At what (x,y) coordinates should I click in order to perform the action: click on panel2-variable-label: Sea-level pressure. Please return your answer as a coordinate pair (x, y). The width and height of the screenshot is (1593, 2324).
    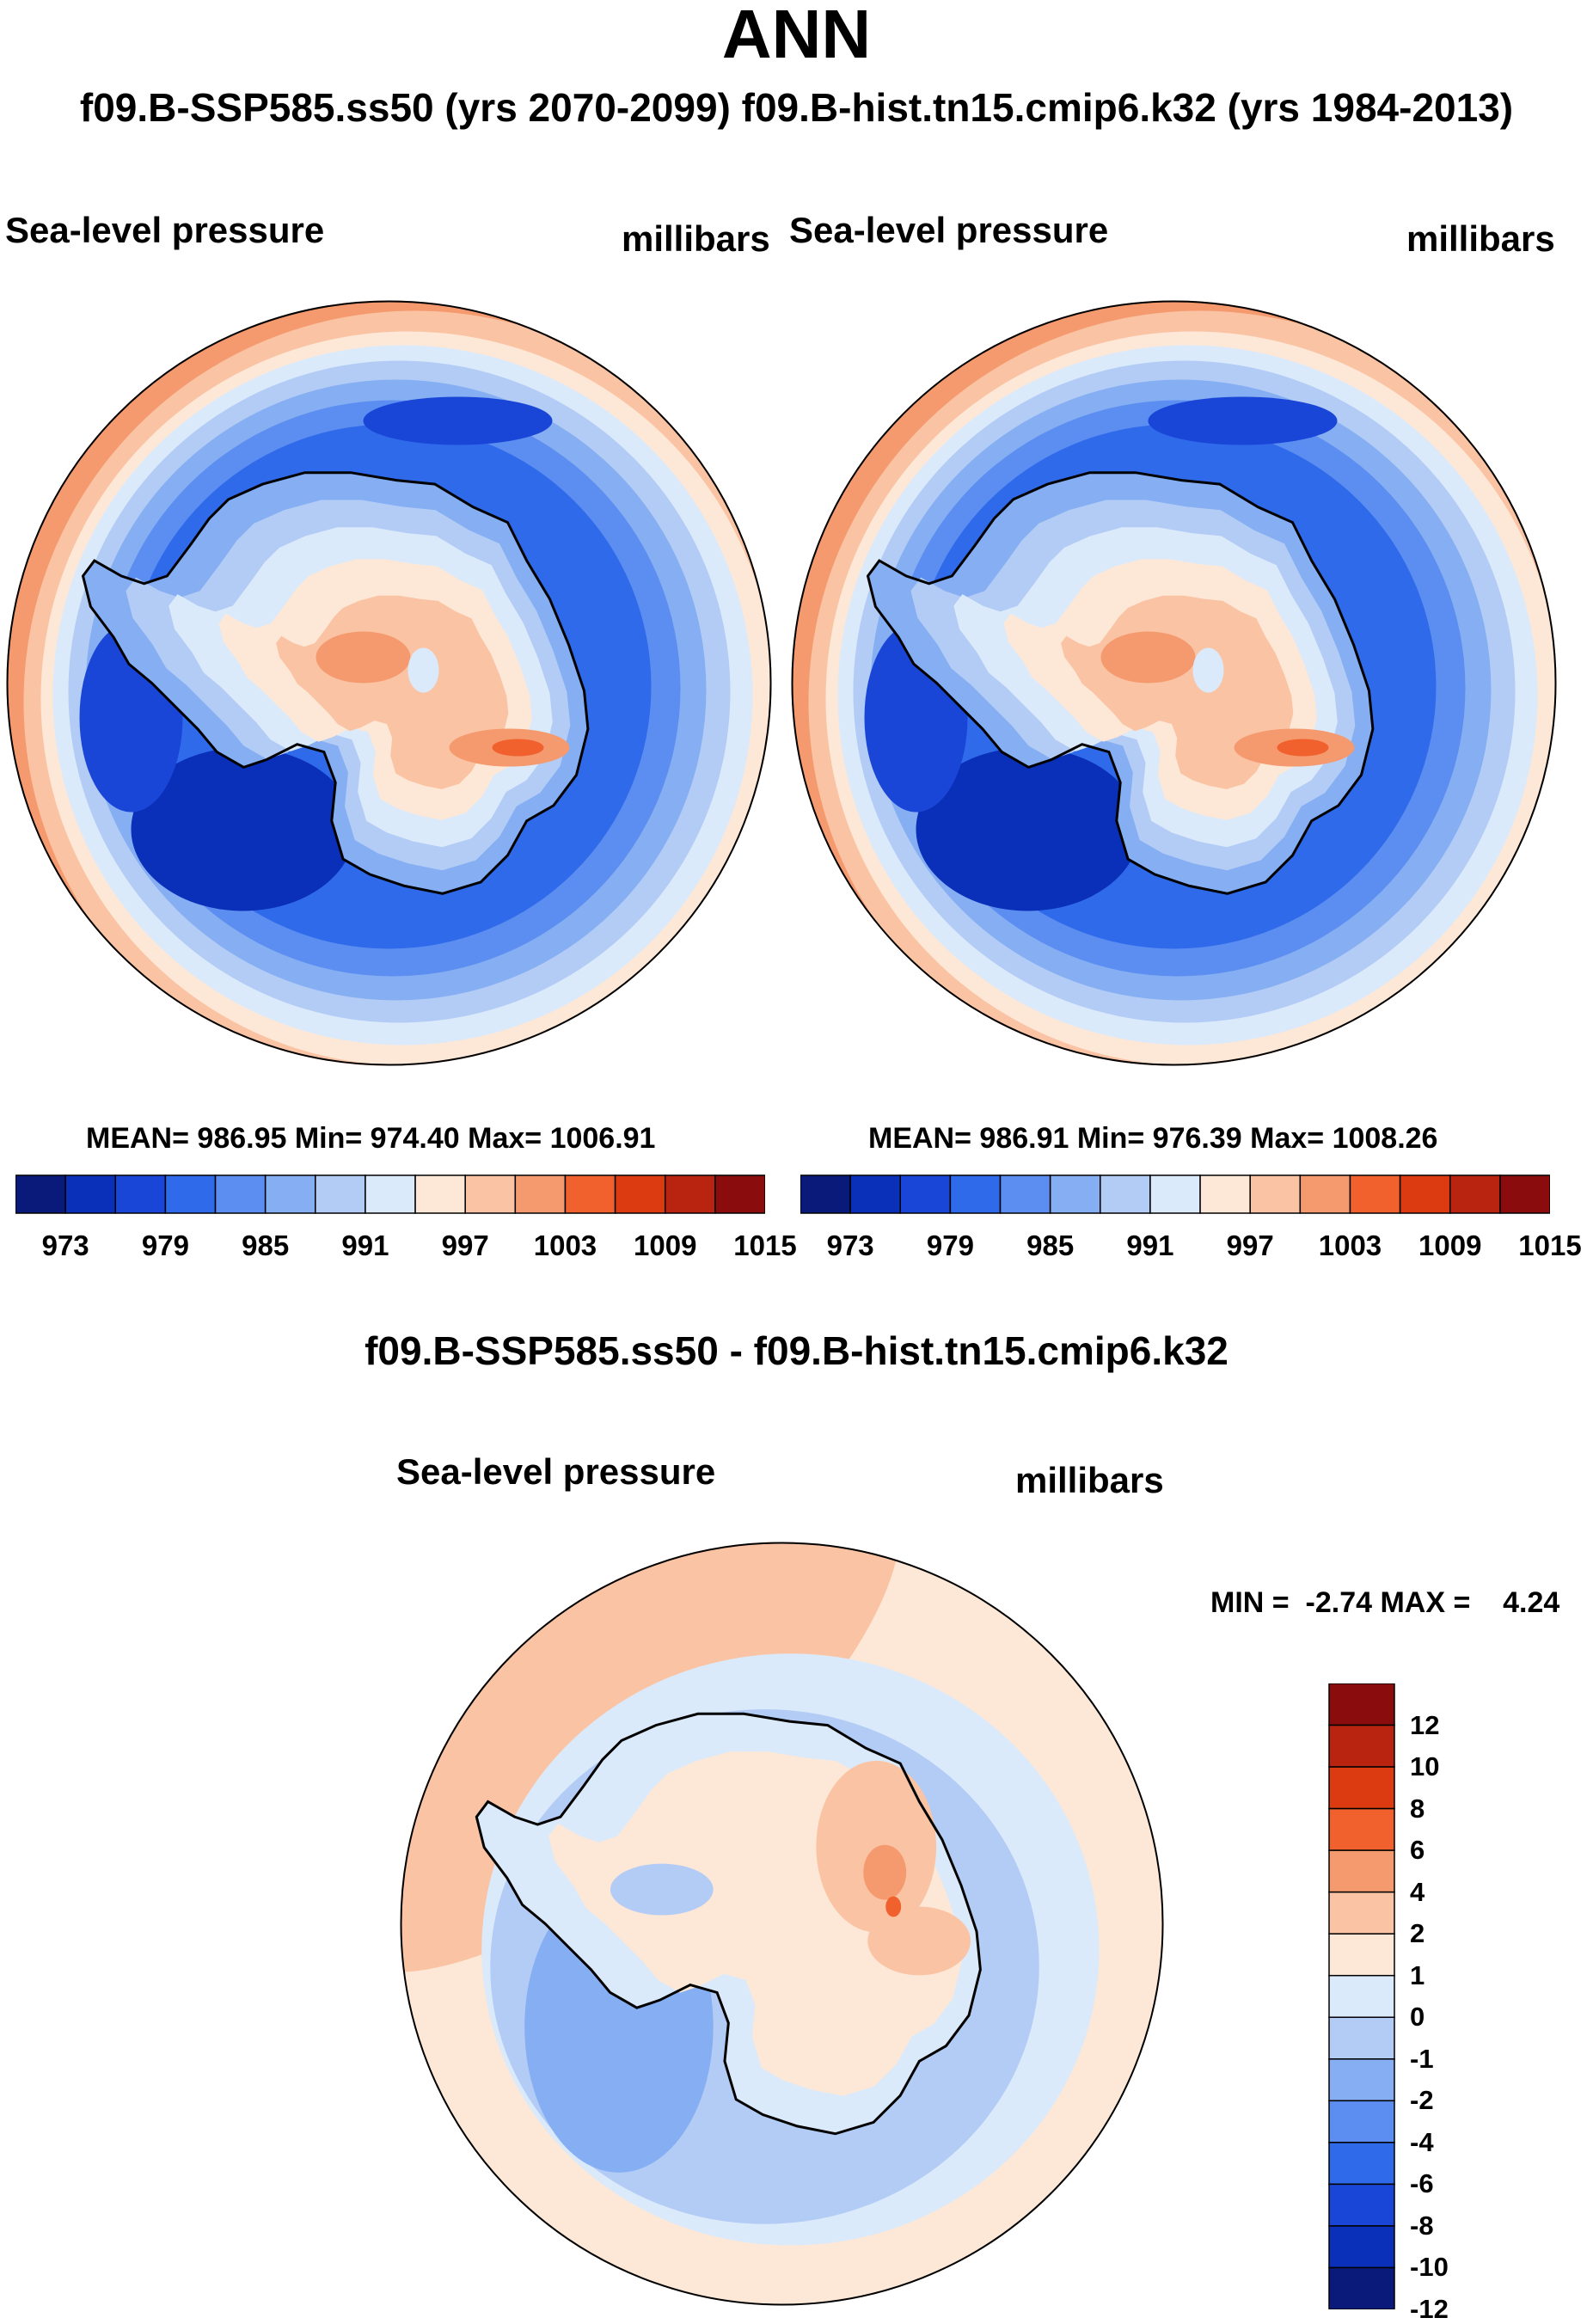
    Looking at the image, I should click on (949, 230).